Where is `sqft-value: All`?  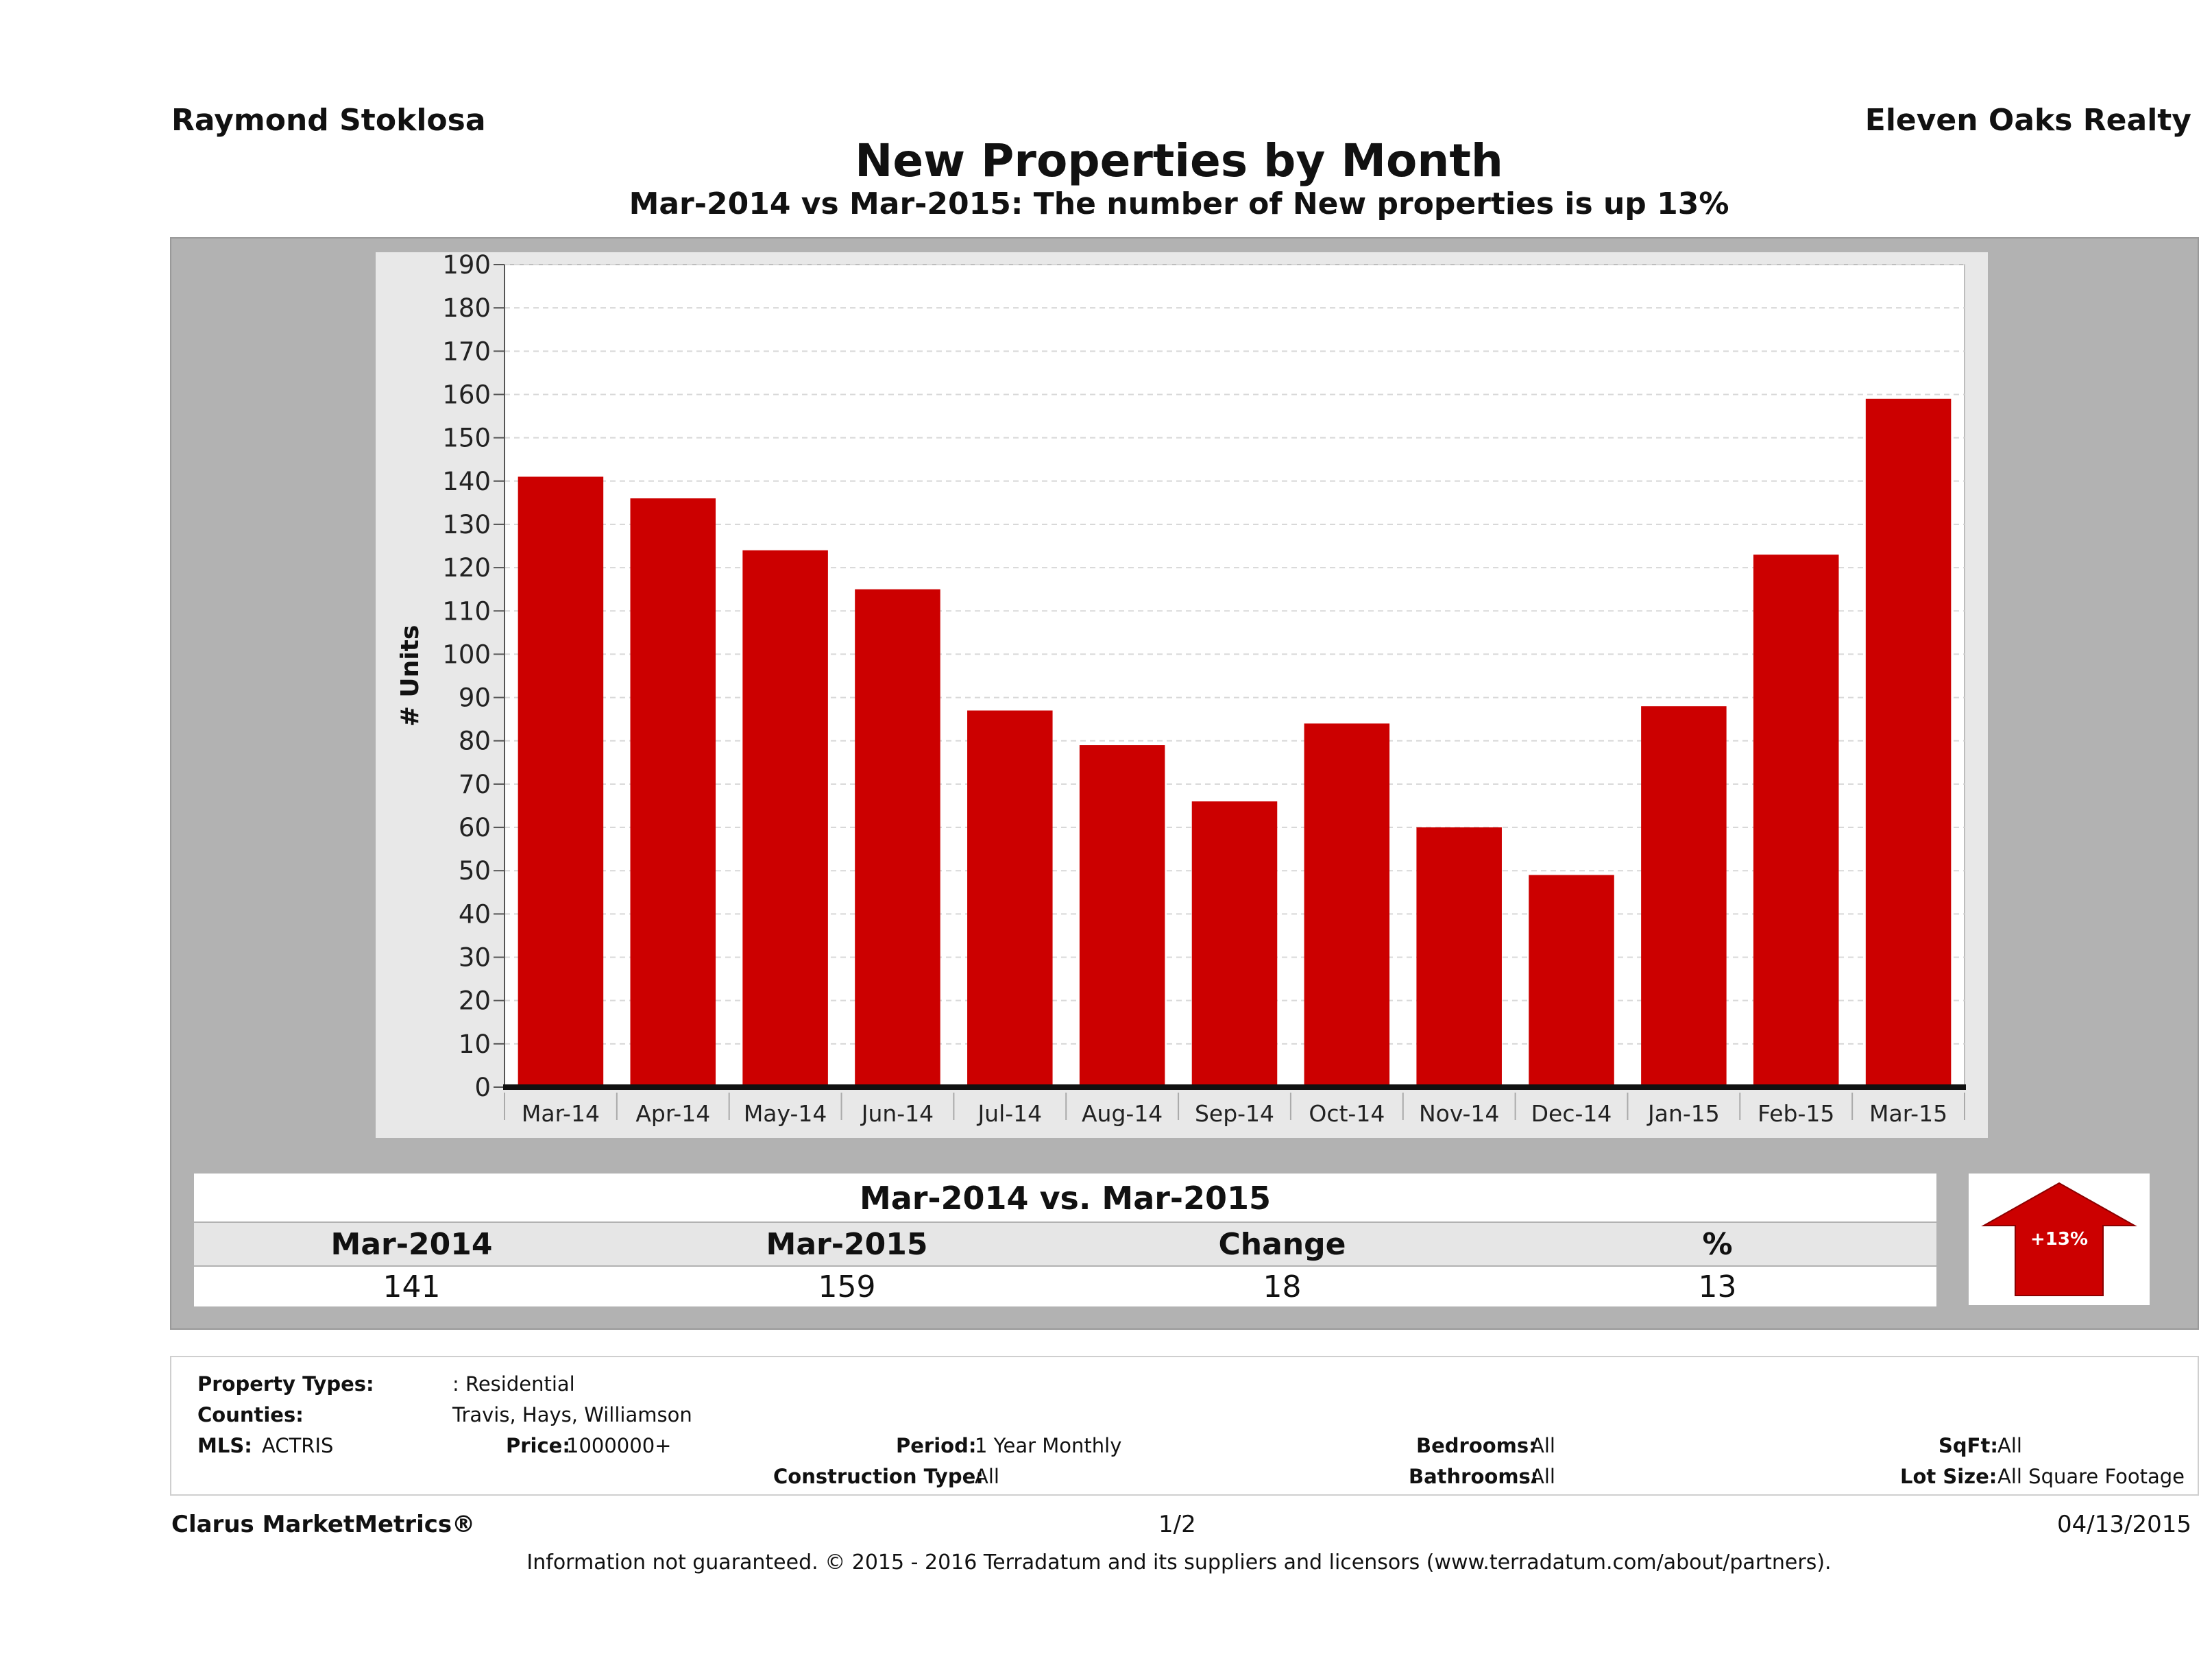
sqft-value: All is located at coordinates (2010, 1445).